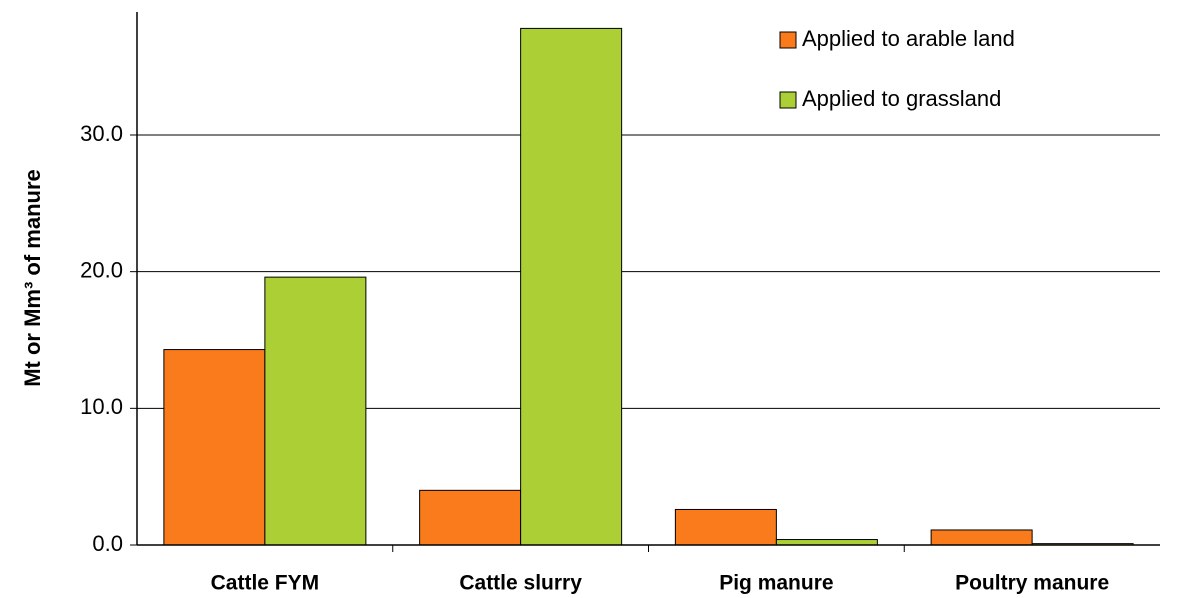 The height and width of the screenshot is (598, 1182). What do you see at coordinates (32, 278) in the screenshot?
I see `y-axis-label: Mt or Mm³ of manure` at bounding box center [32, 278].